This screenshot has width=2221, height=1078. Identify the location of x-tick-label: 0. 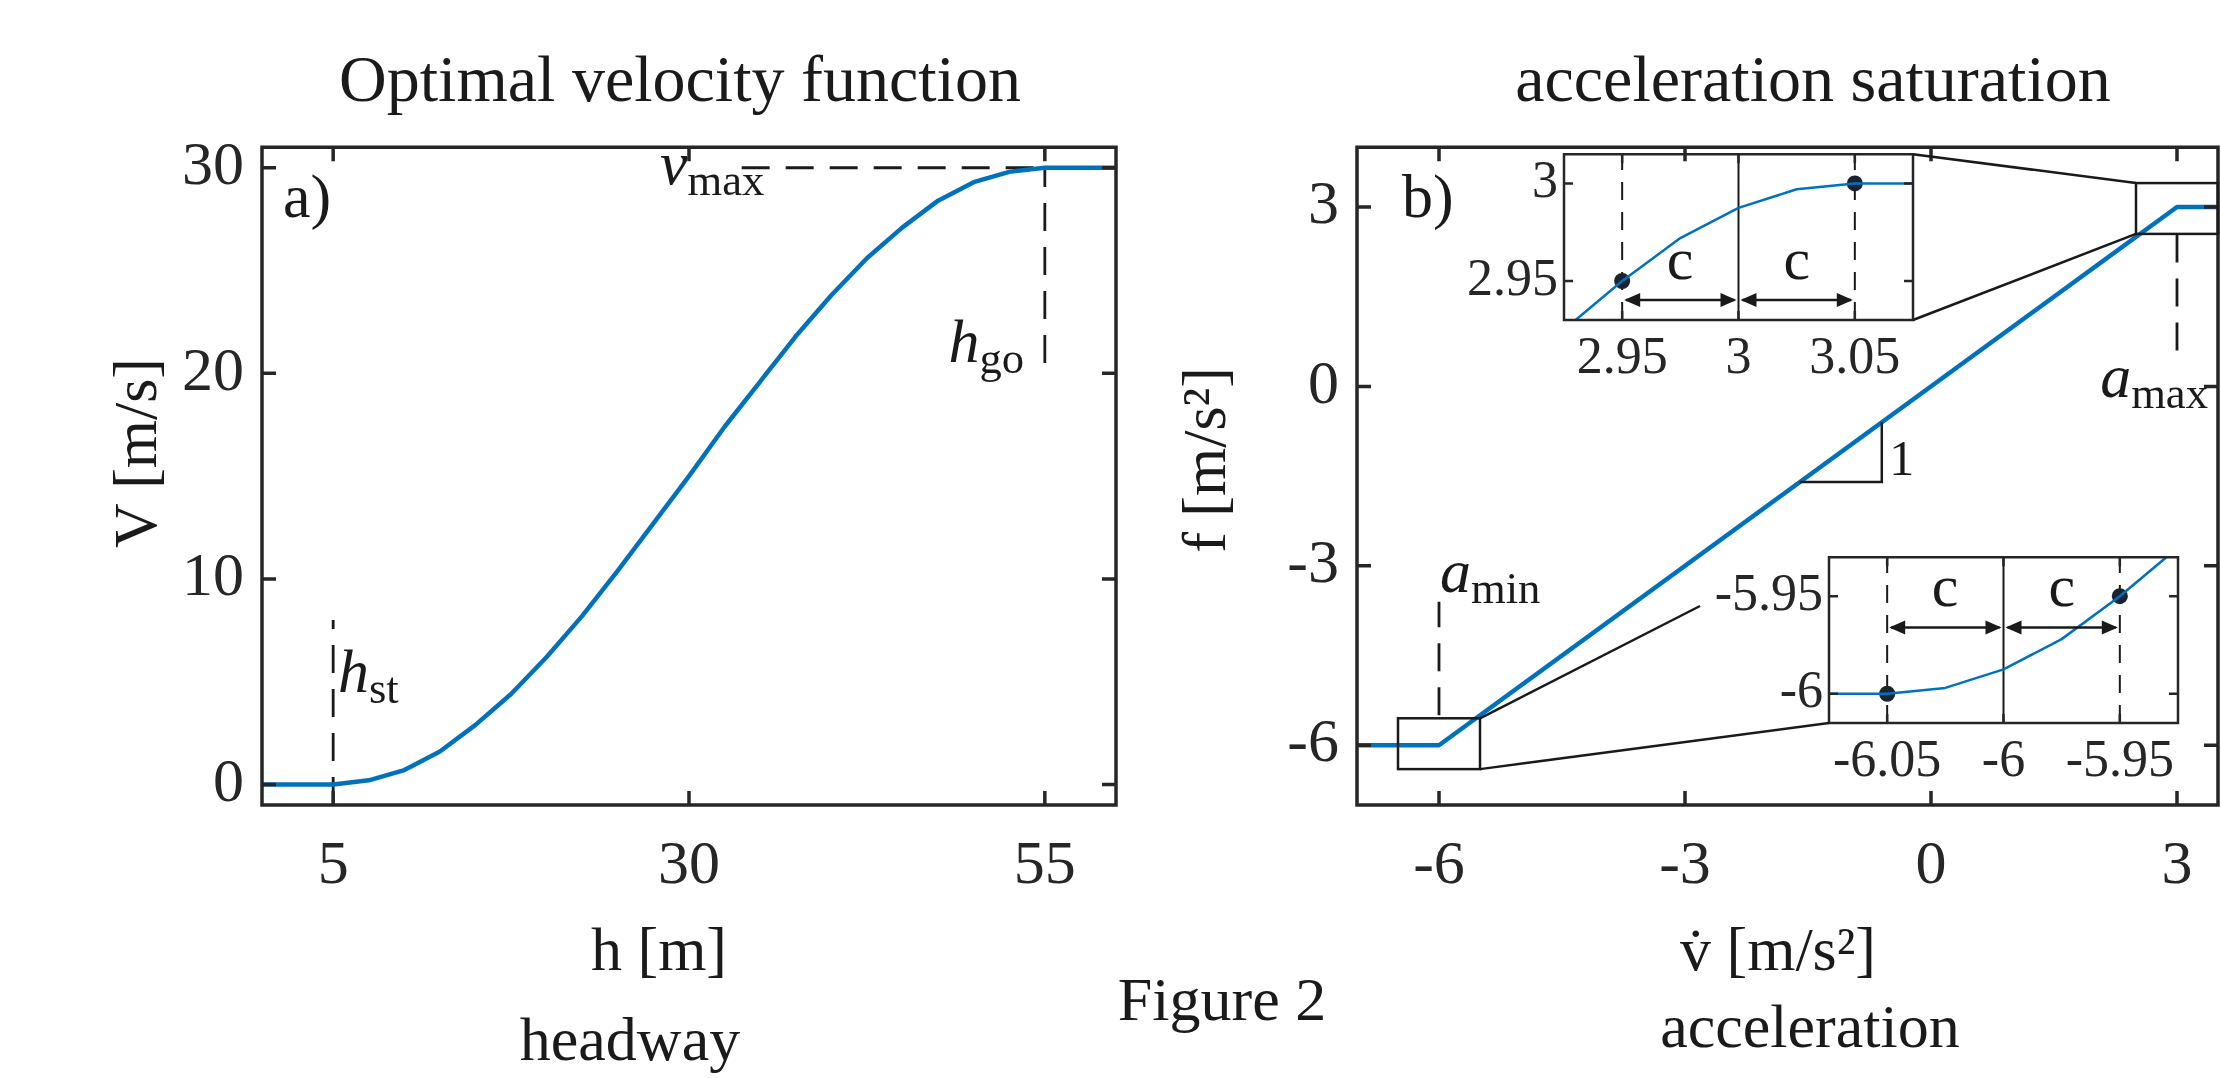
(1931, 862).